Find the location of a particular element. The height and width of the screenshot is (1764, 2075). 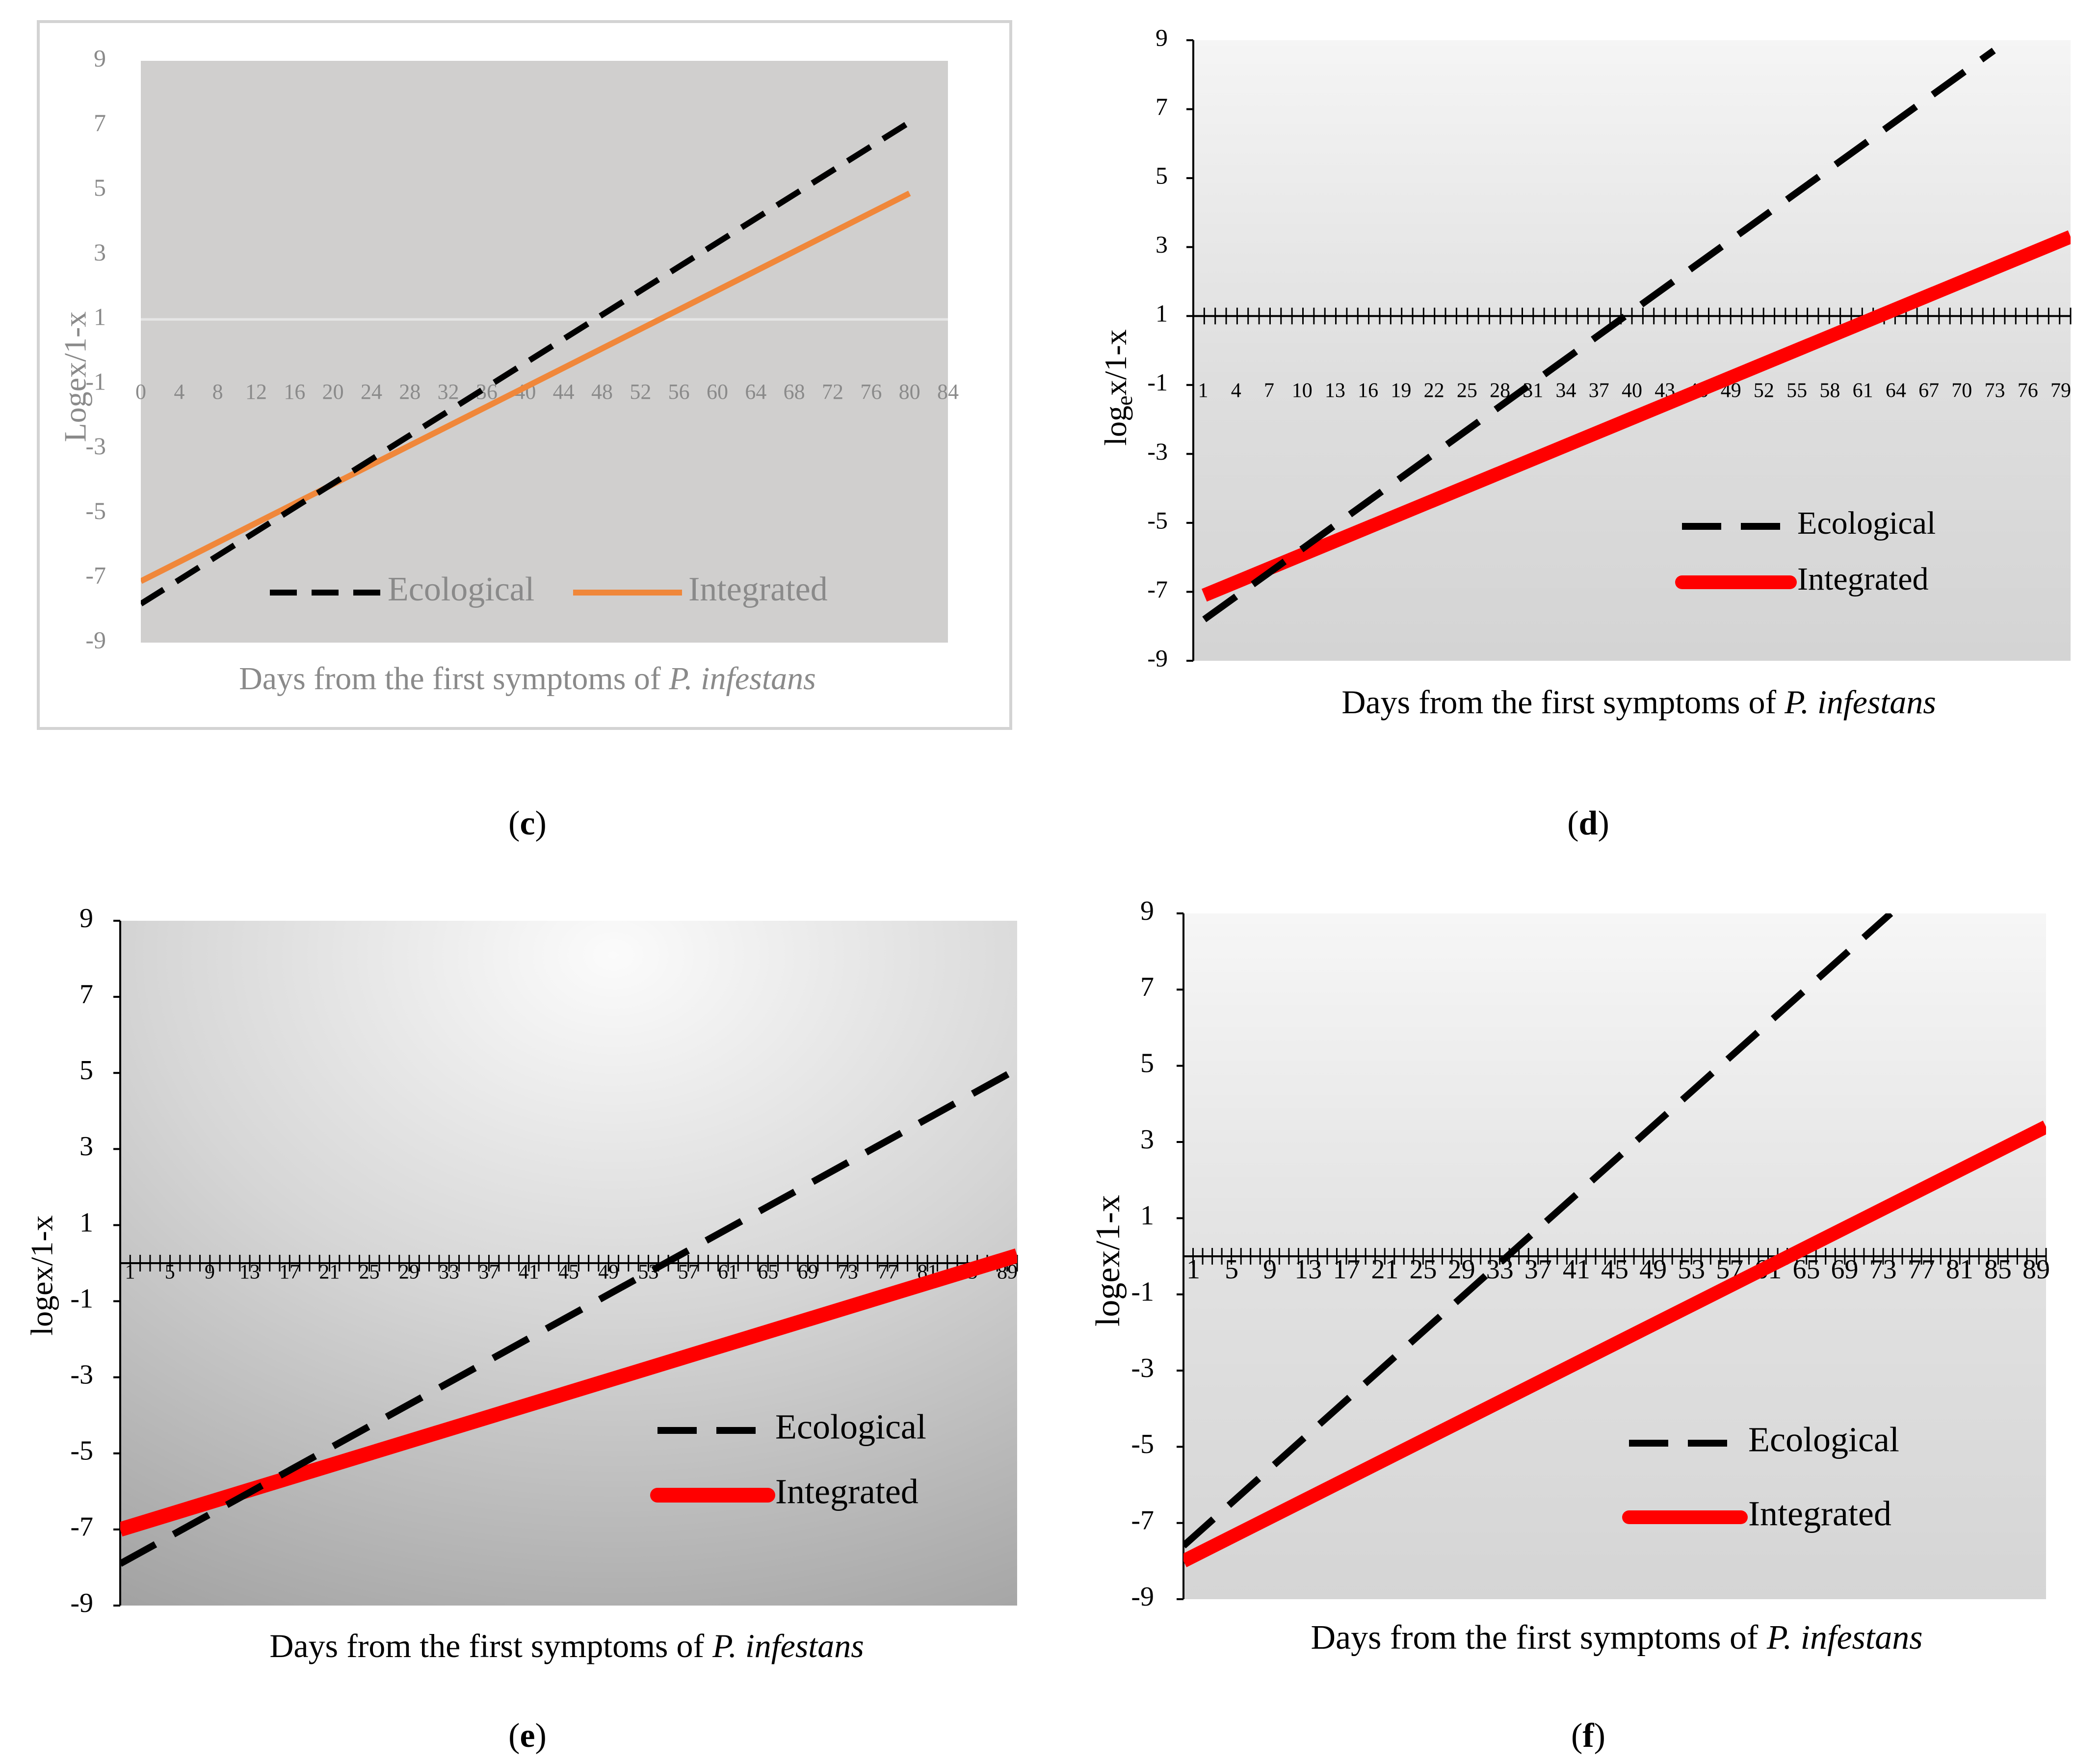

x-tick-label: 13 is located at coordinates (1335, 391).